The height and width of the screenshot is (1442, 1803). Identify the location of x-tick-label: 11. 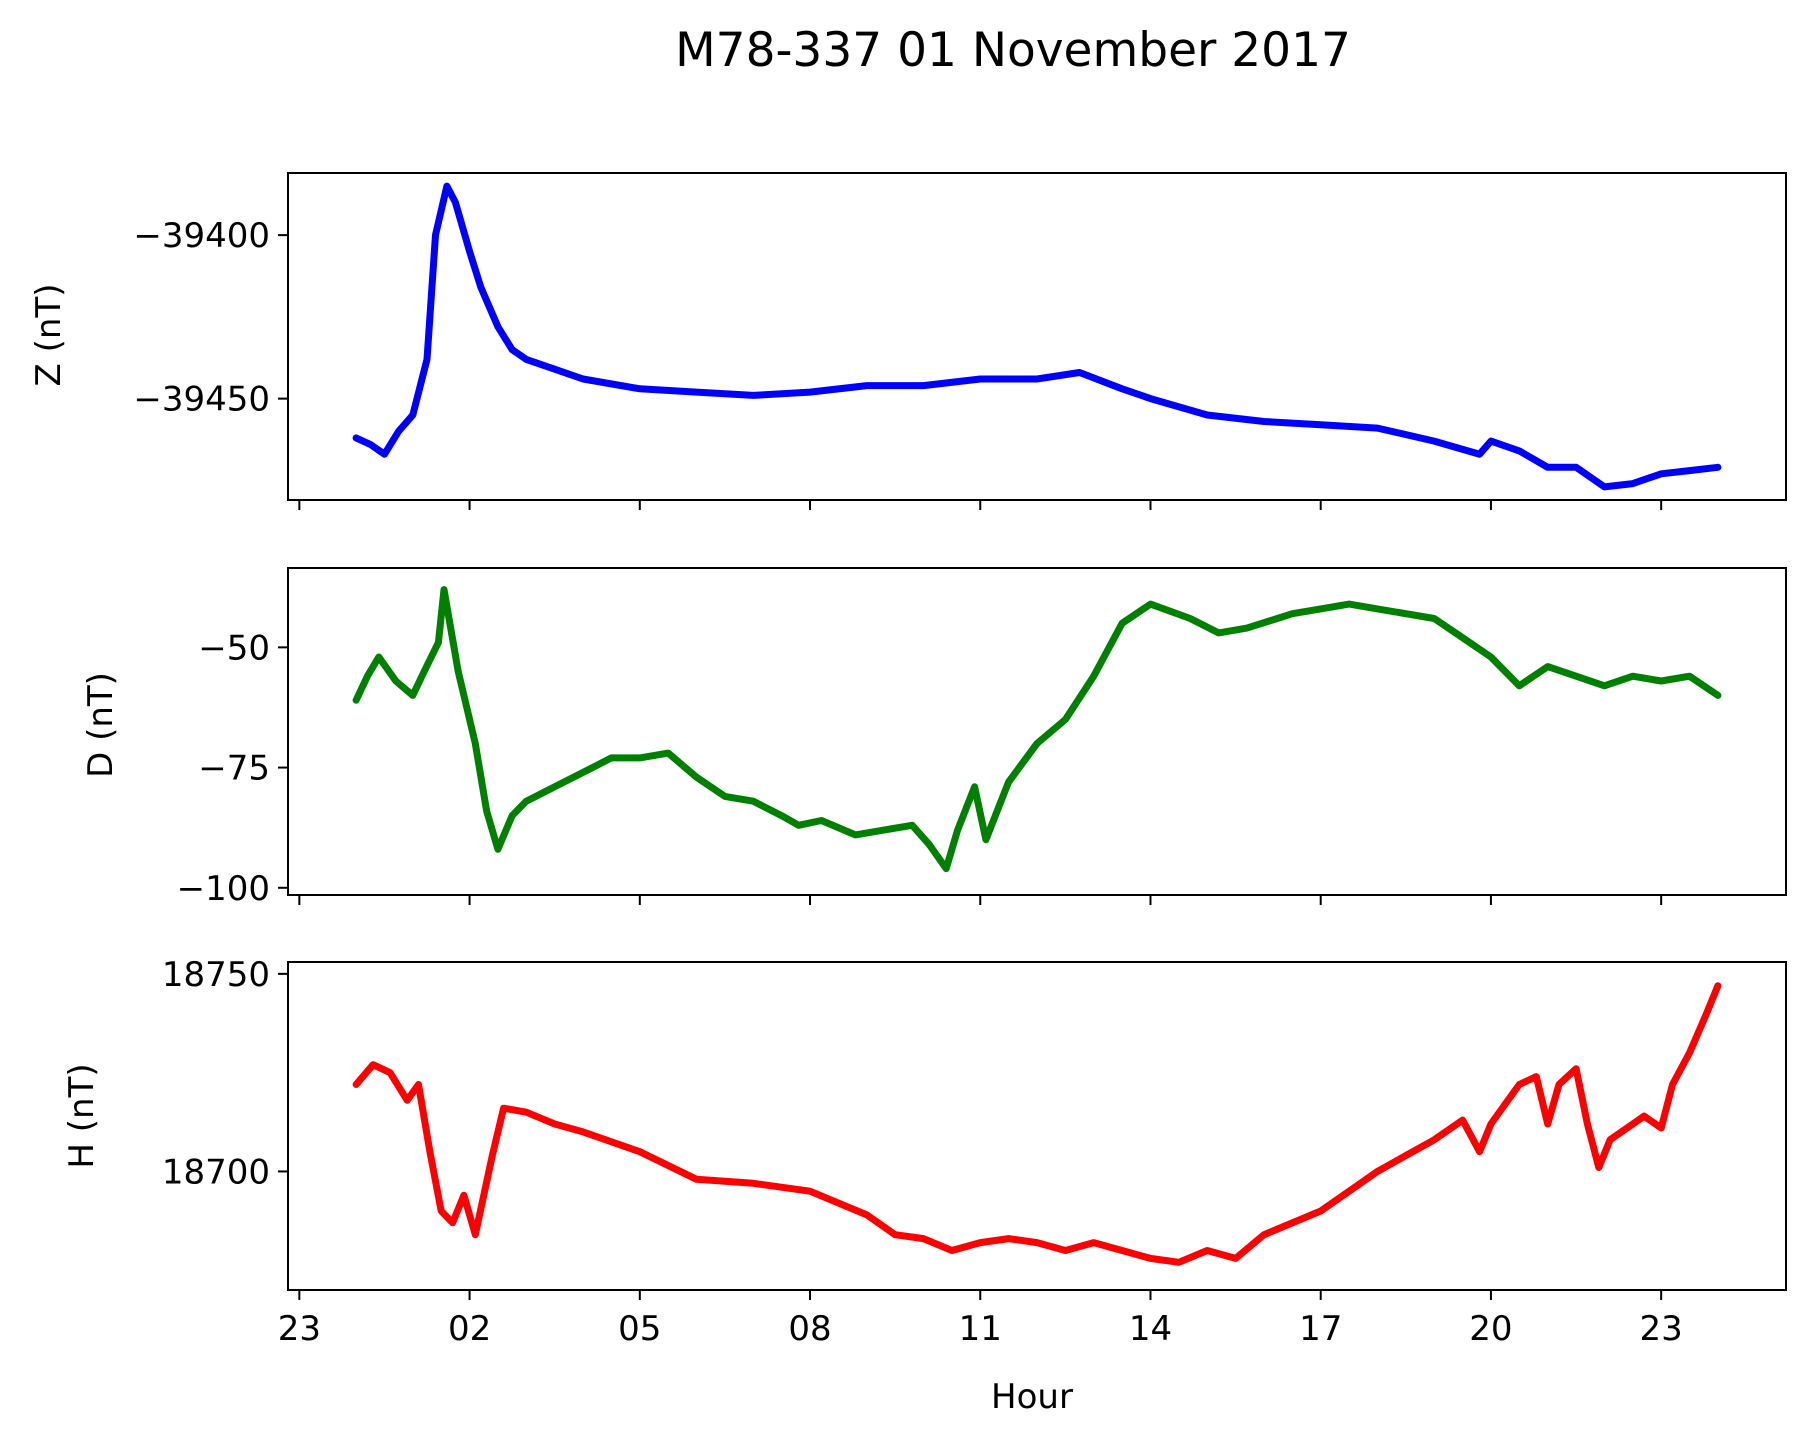
(980, 1329).